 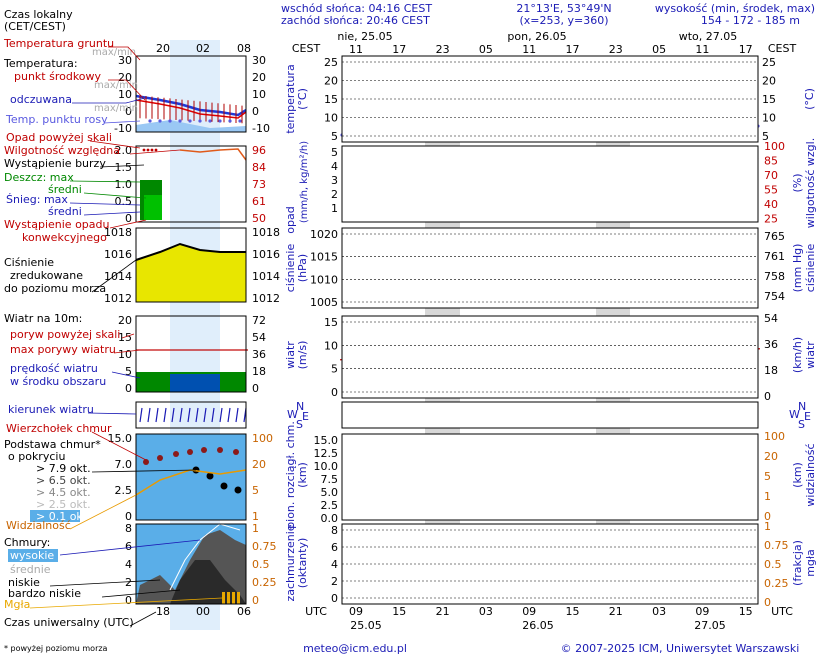 I want to click on humidity-unit: (%), so click(x=797, y=182).